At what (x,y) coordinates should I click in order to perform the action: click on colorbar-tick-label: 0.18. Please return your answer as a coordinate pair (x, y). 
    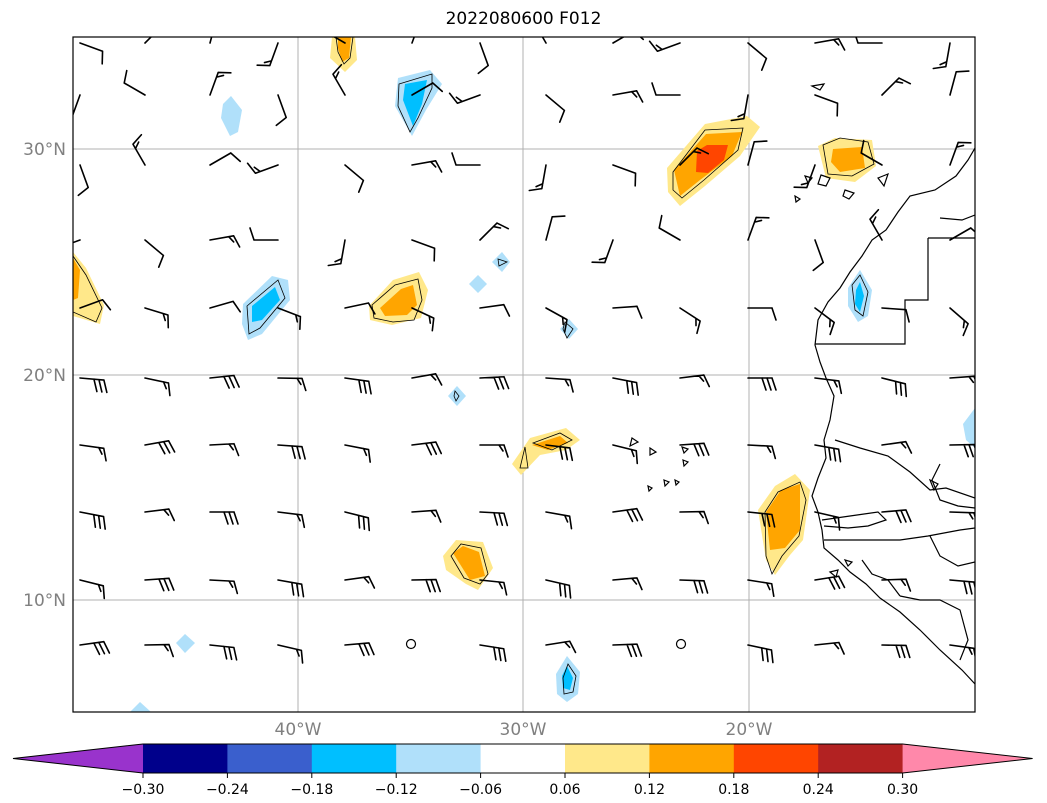
    Looking at the image, I should click on (733, 790).